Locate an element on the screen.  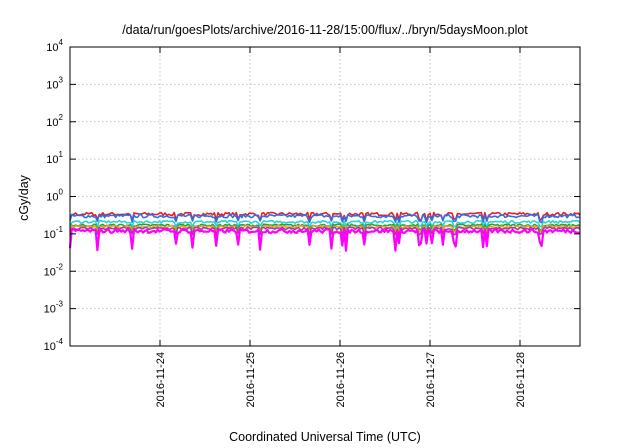
y-tick-label: 10⁻³ is located at coordinates (54, 308).